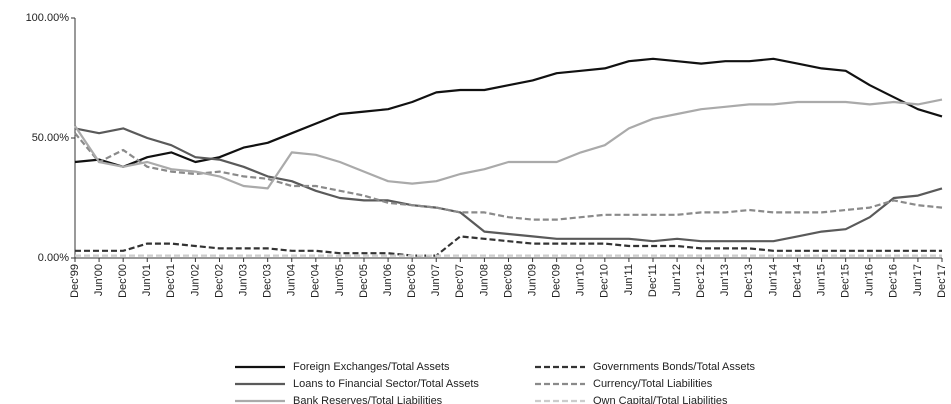 The height and width of the screenshot is (404, 951). Describe the element at coordinates (660, 399) in the screenshot. I see `legend-label: Own Capital/Total Liabilities` at that location.